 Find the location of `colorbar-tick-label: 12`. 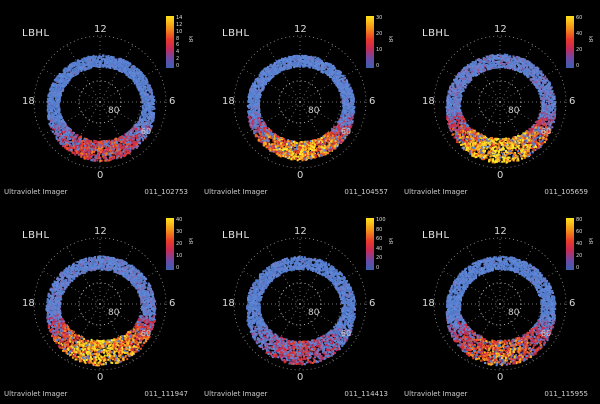

colorbar-tick-label: 12 is located at coordinates (179, 24).